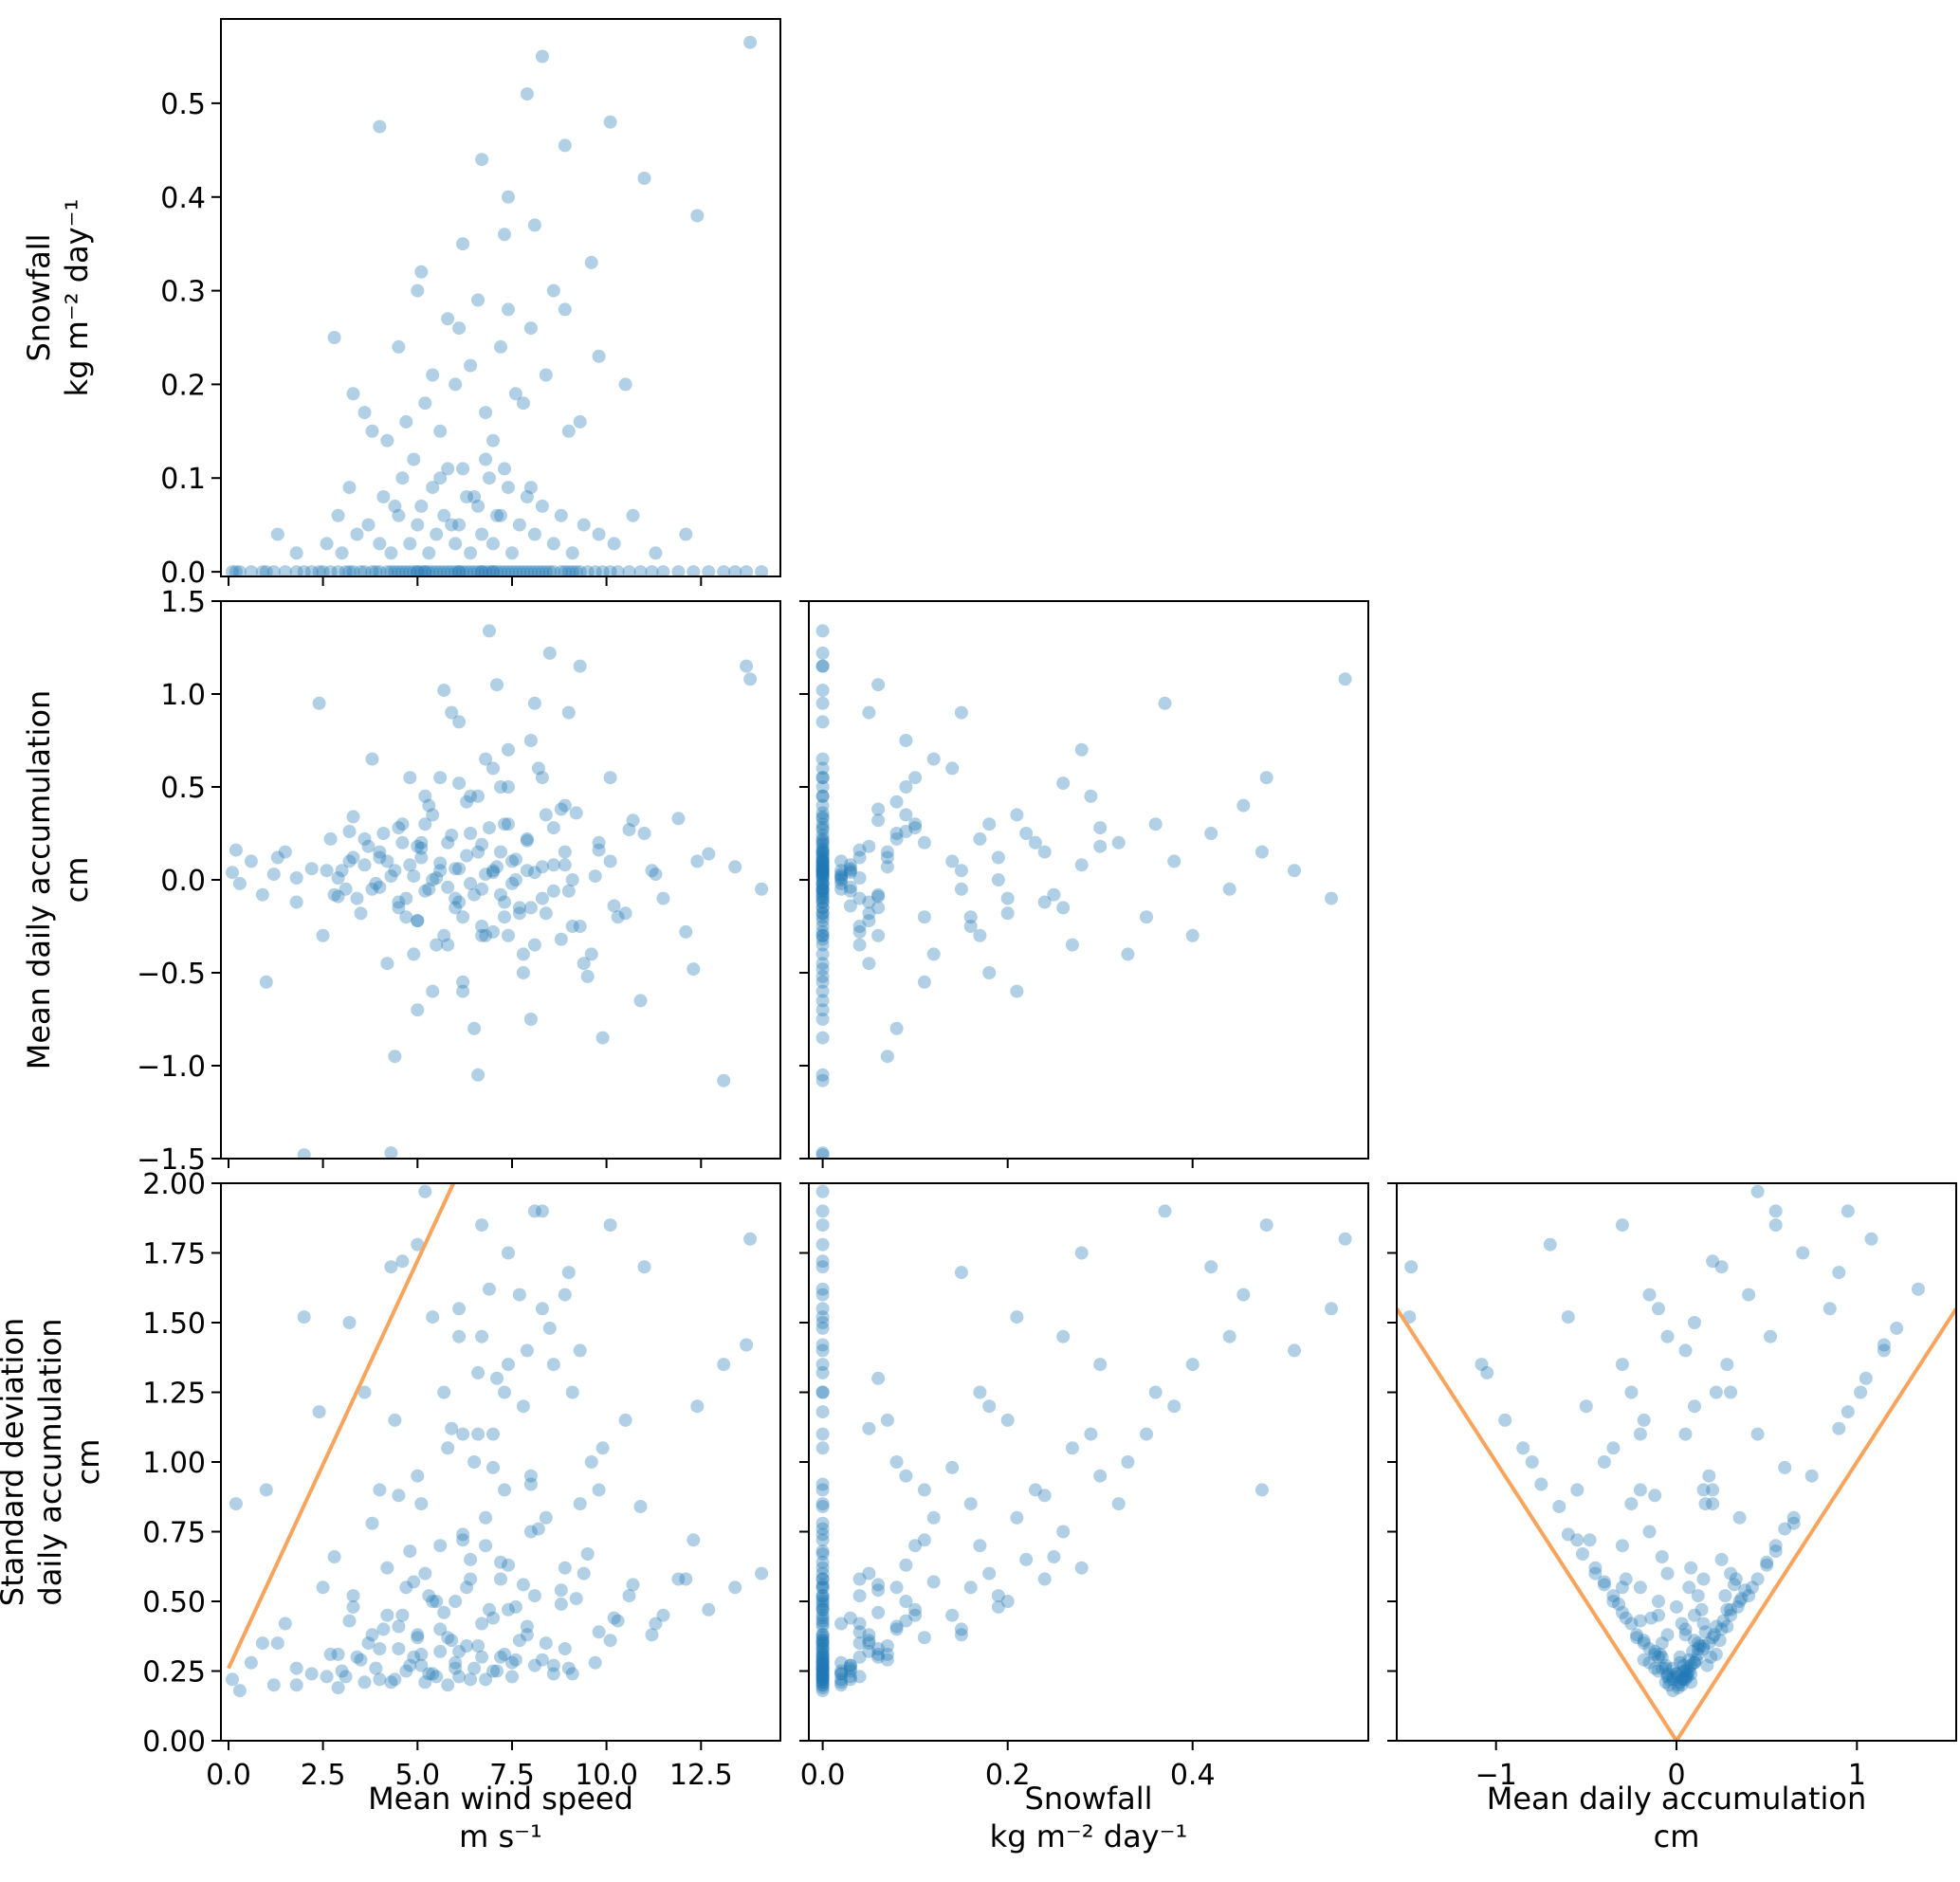 This screenshot has width=1960, height=1882. I want to click on y-tick-label: 0.5, so click(183, 788).